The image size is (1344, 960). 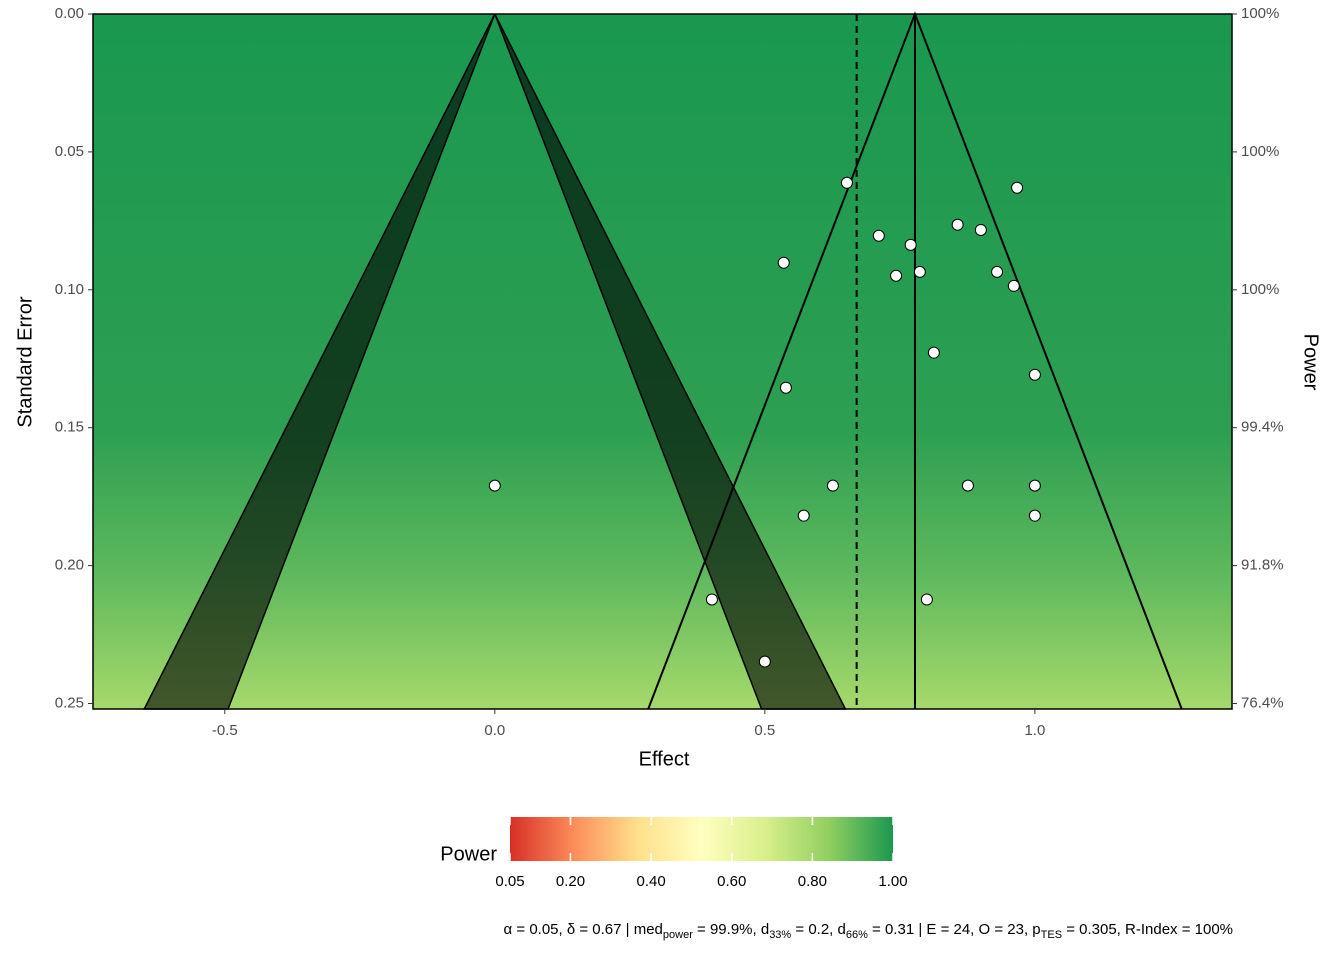 I want to click on colorbar-title: Power, so click(x=468, y=854).